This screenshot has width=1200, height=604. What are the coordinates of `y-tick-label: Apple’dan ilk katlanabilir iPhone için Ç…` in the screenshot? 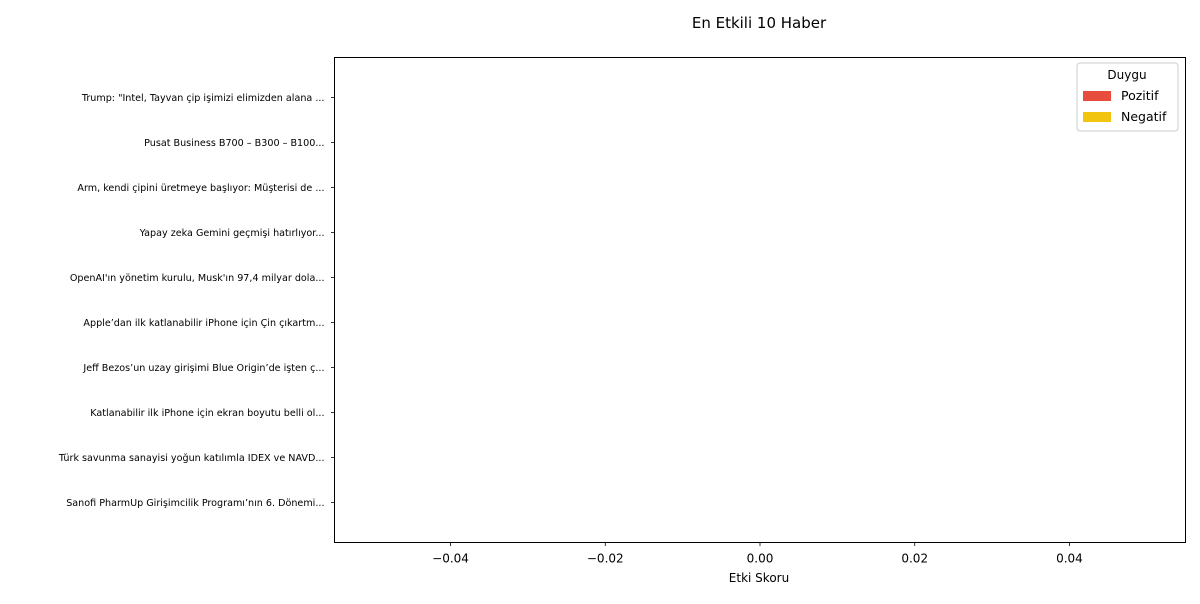 It's located at (203, 323).